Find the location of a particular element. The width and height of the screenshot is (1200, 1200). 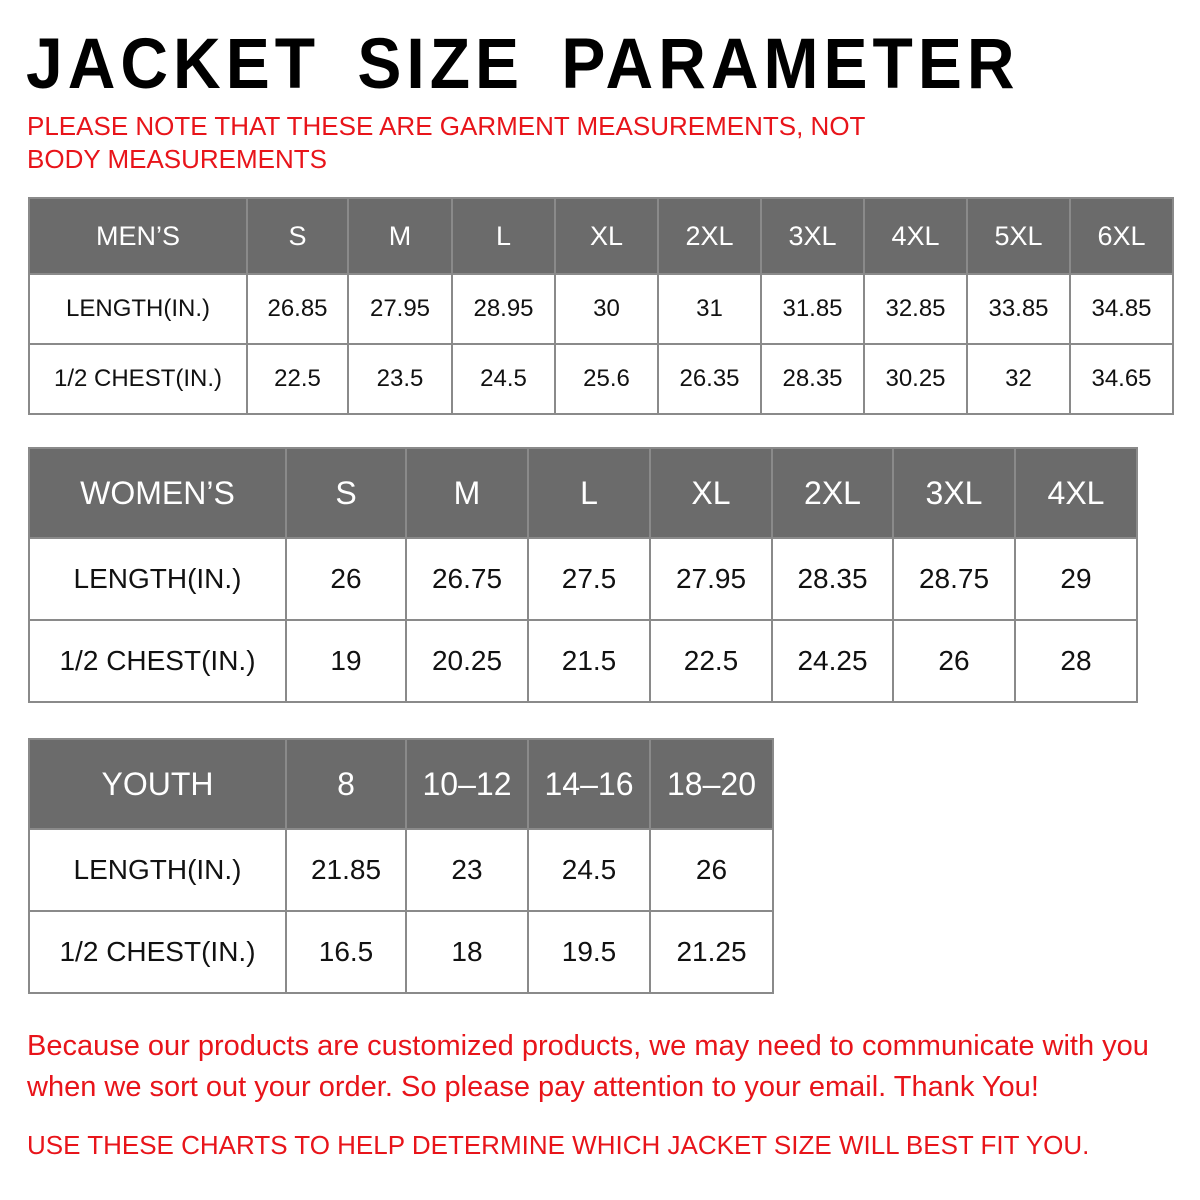

measurement-cell: 26.75 is located at coordinates (467, 579).